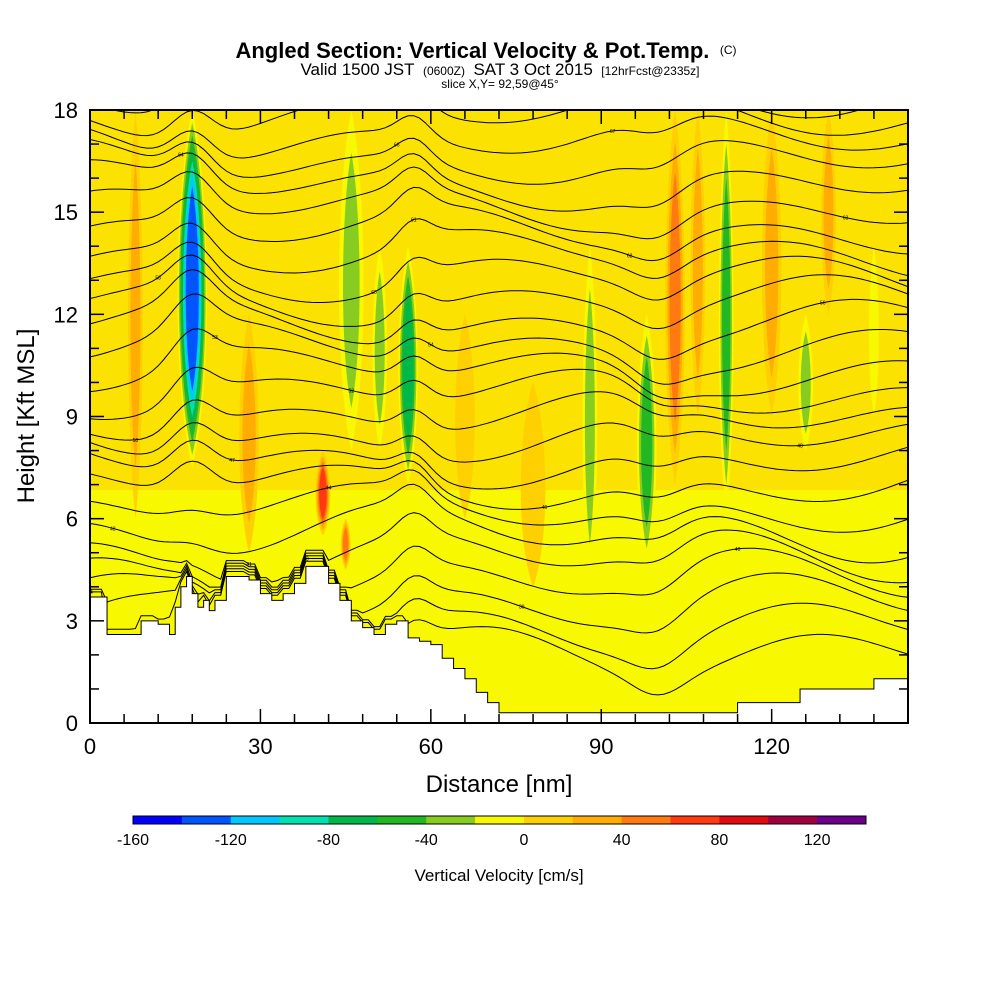 The height and width of the screenshot is (1000, 1000). Describe the element at coordinates (613, 132) in the screenshot. I see `theta-contour-label: 67` at that location.